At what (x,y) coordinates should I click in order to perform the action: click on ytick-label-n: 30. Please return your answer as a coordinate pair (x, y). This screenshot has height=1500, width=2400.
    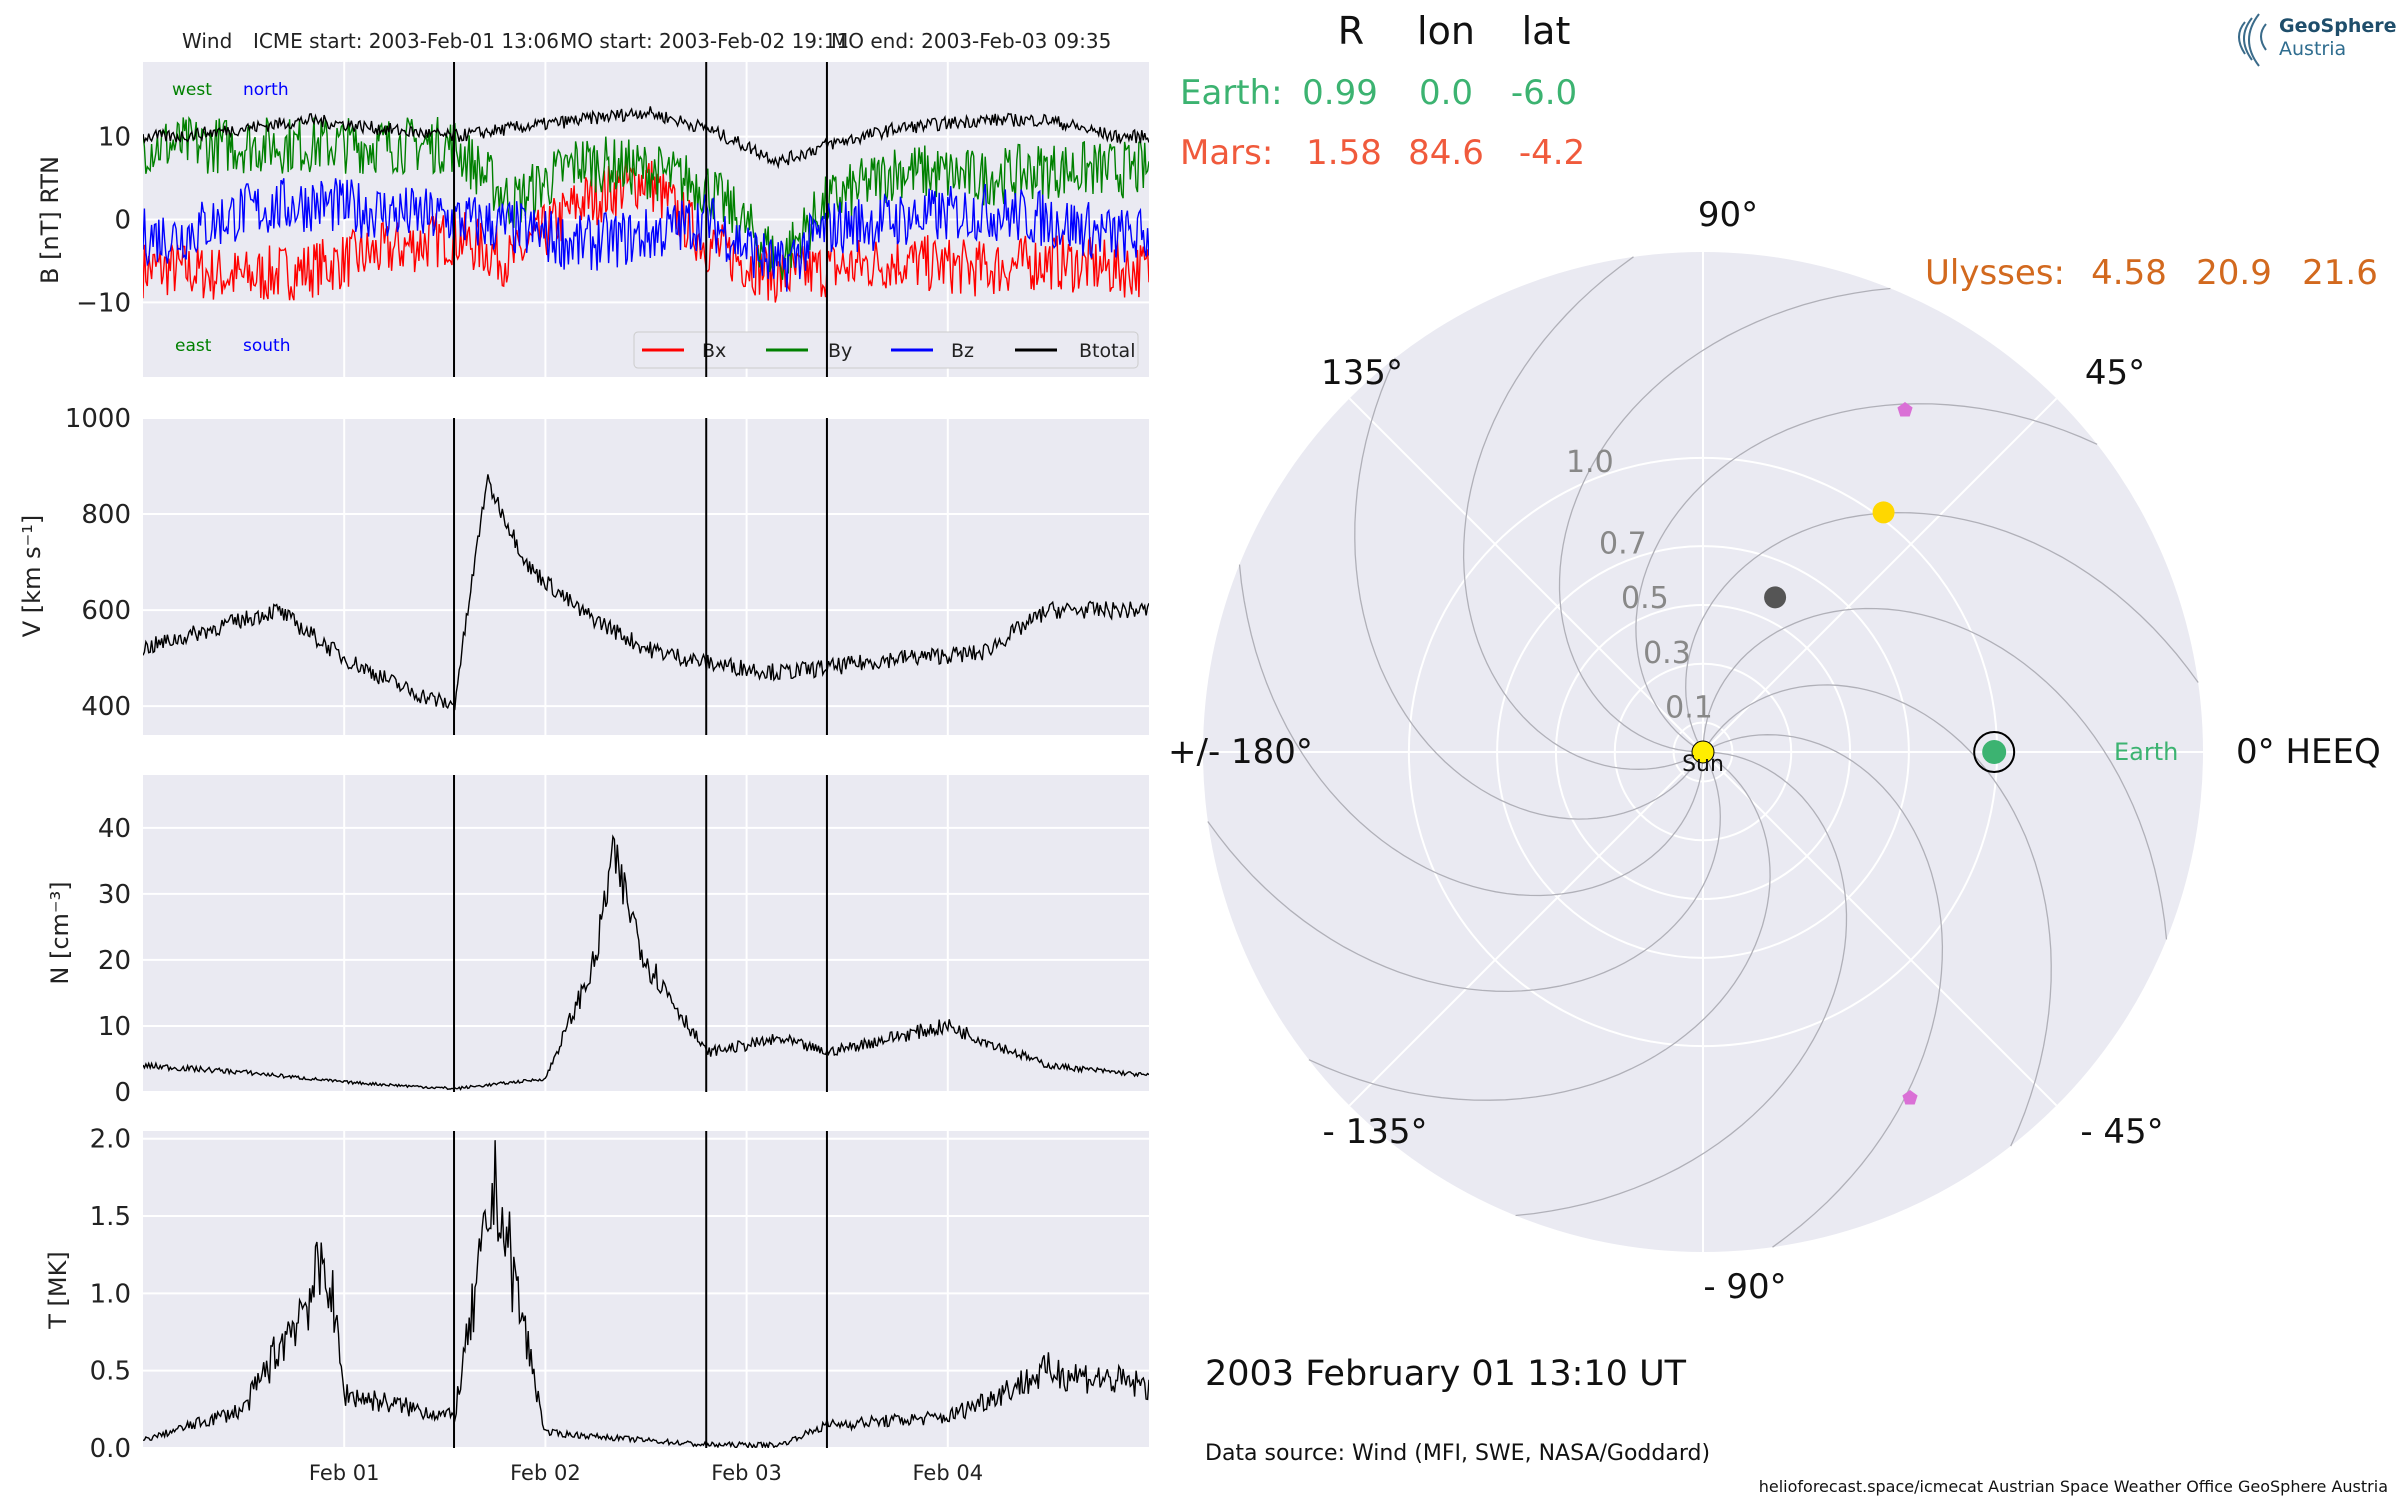
    Looking at the image, I should click on (114, 895).